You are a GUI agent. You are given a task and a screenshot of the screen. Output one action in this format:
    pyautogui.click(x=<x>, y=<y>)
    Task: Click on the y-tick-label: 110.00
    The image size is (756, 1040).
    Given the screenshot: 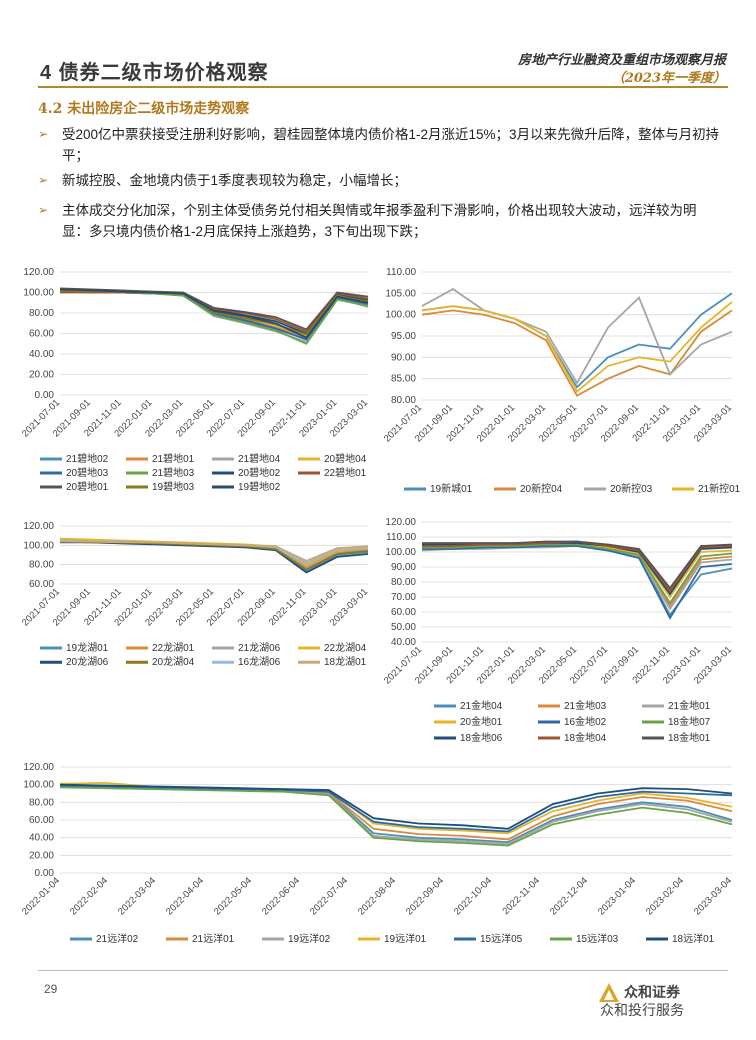 What is the action you would take?
    pyautogui.click(x=401, y=537)
    